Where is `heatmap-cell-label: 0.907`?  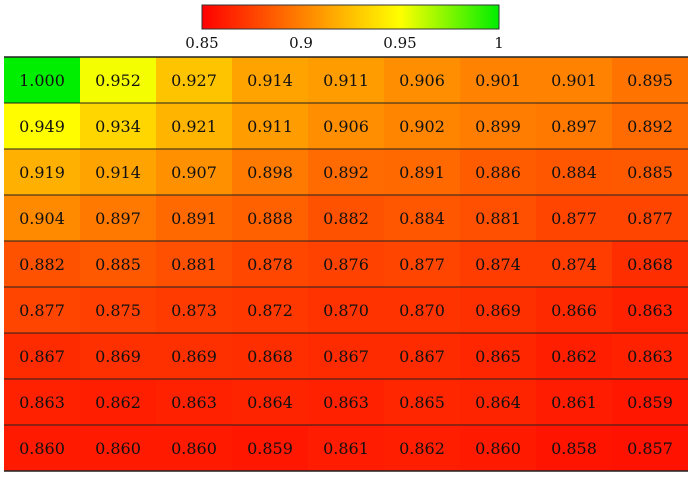
heatmap-cell-label: 0.907 is located at coordinates (194, 172).